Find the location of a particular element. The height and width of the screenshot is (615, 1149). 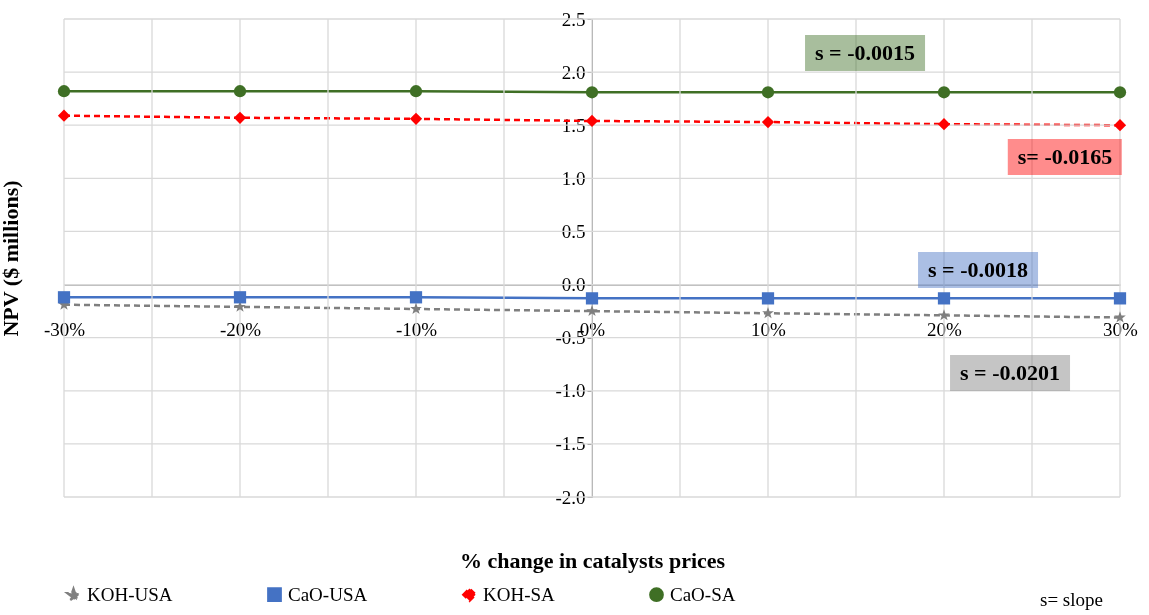

annotation: s= -0.0165 is located at coordinates (1065, 157).